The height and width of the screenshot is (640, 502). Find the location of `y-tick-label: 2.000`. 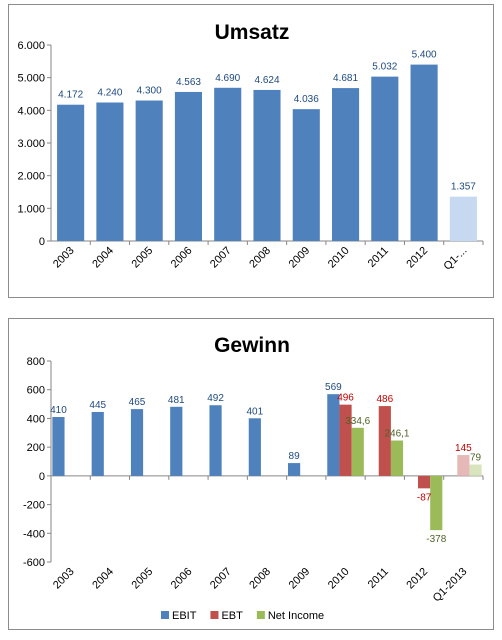

y-tick-label: 2.000 is located at coordinates (31, 177).